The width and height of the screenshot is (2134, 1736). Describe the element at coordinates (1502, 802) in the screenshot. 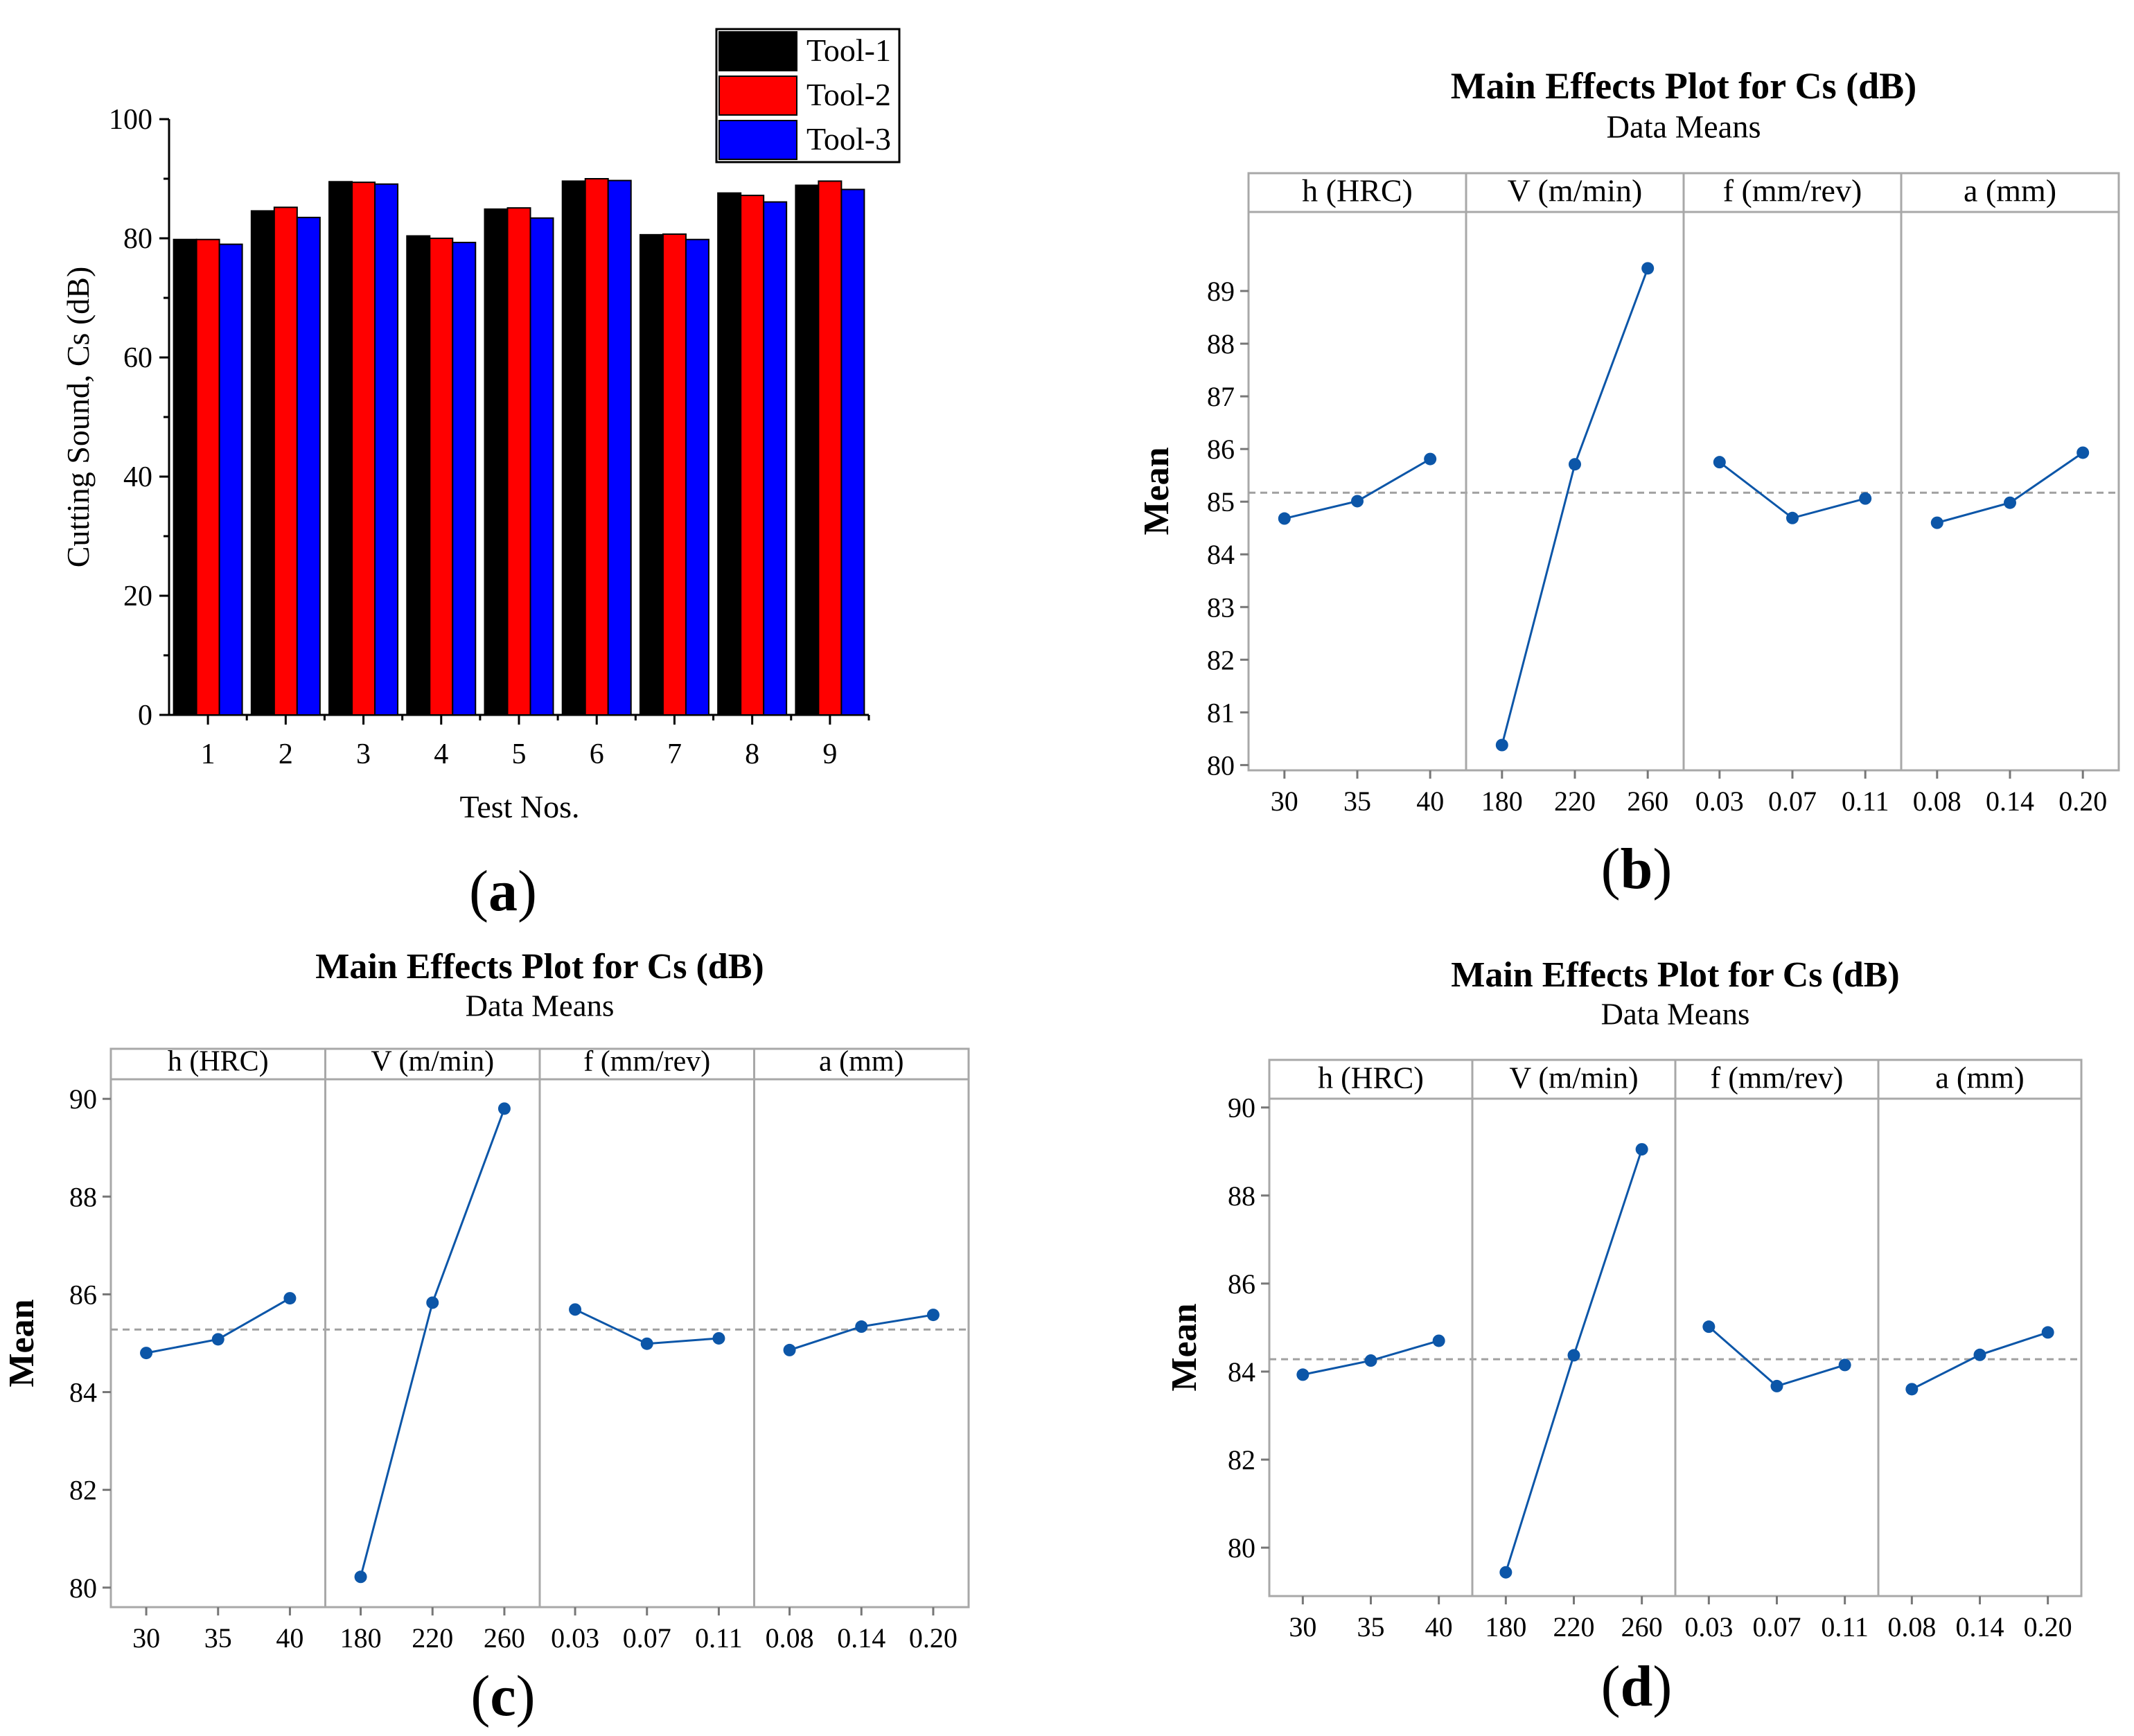

I see `chart-b-x-tick-label: 180` at that location.